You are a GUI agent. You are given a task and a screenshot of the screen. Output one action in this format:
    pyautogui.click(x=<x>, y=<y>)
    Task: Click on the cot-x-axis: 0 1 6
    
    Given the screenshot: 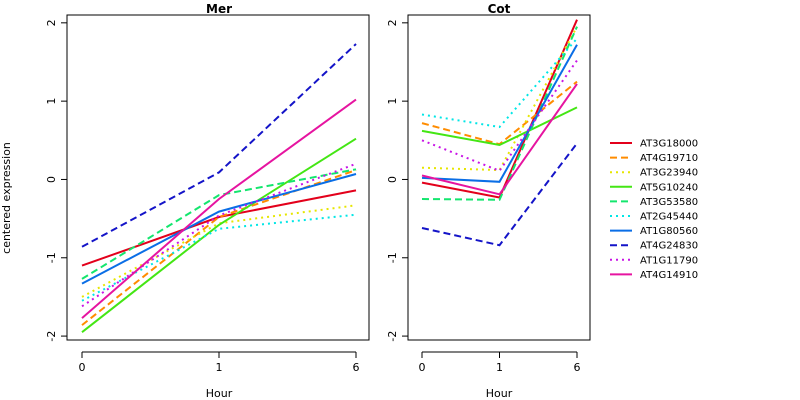 What is the action you would take?
    pyautogui.click(x=500, y=362)
    